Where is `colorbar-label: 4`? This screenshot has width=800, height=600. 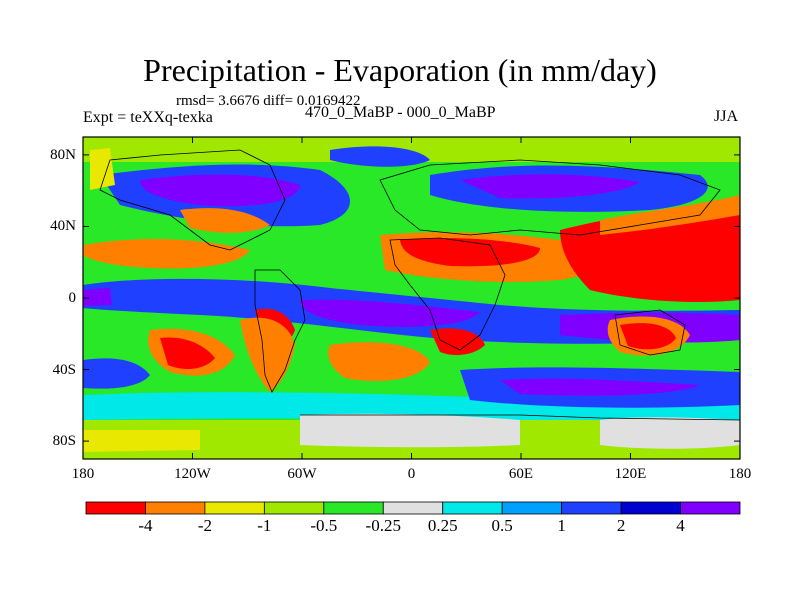 colorbar-label: 4 is located at coordinates (680, 525).